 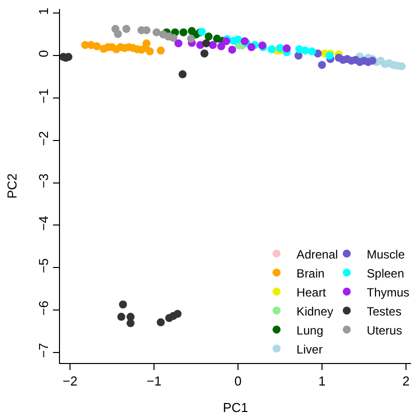 I want to click on legend-label: Kidney, so click(x=315, y=311).